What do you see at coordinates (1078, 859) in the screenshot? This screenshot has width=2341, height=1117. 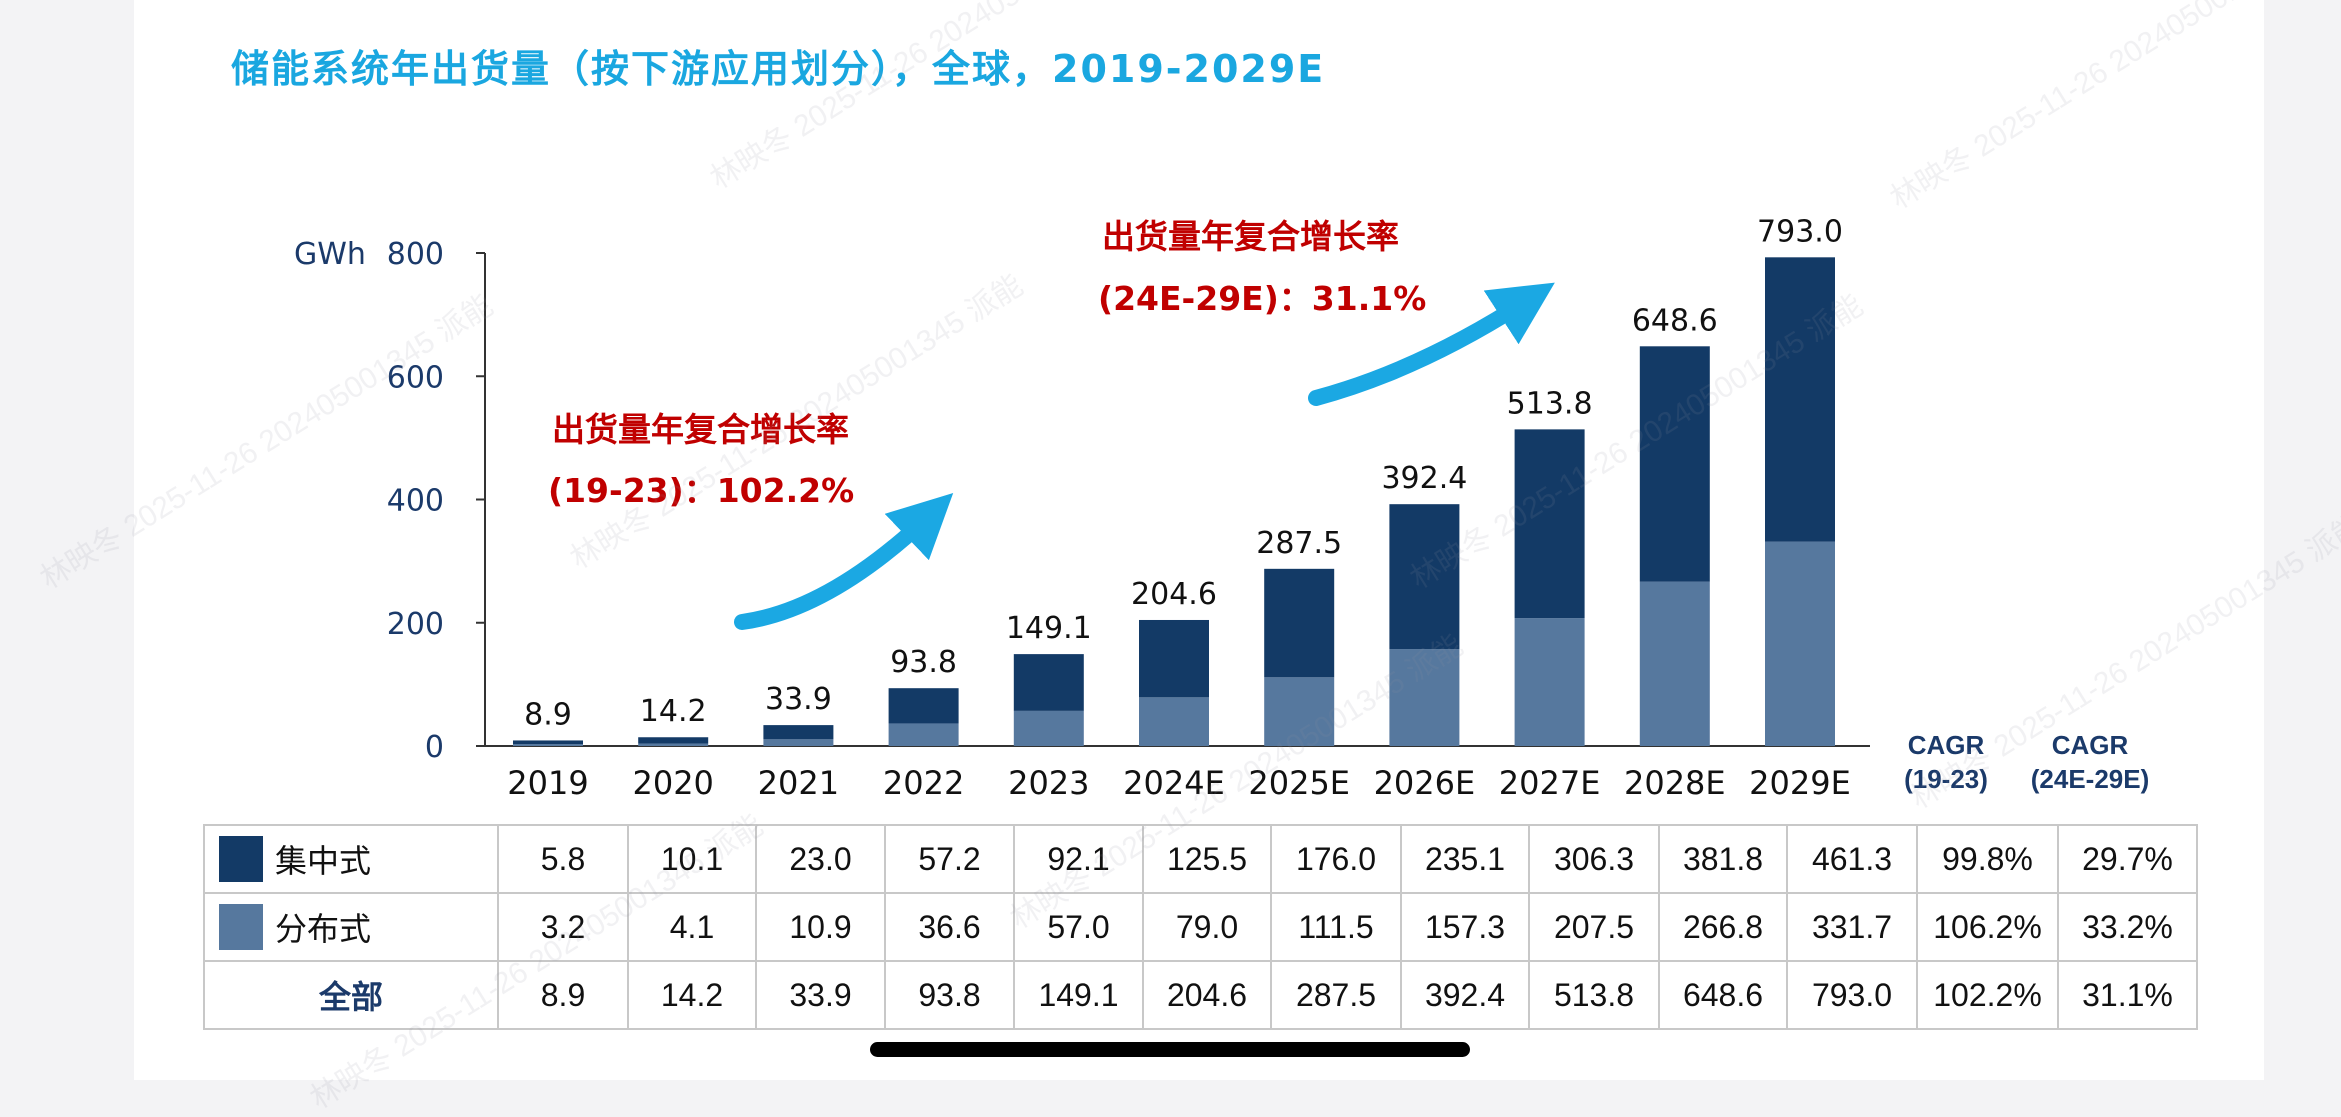 I see `value-cell: 92.1` at bounding box center [1078, 859].